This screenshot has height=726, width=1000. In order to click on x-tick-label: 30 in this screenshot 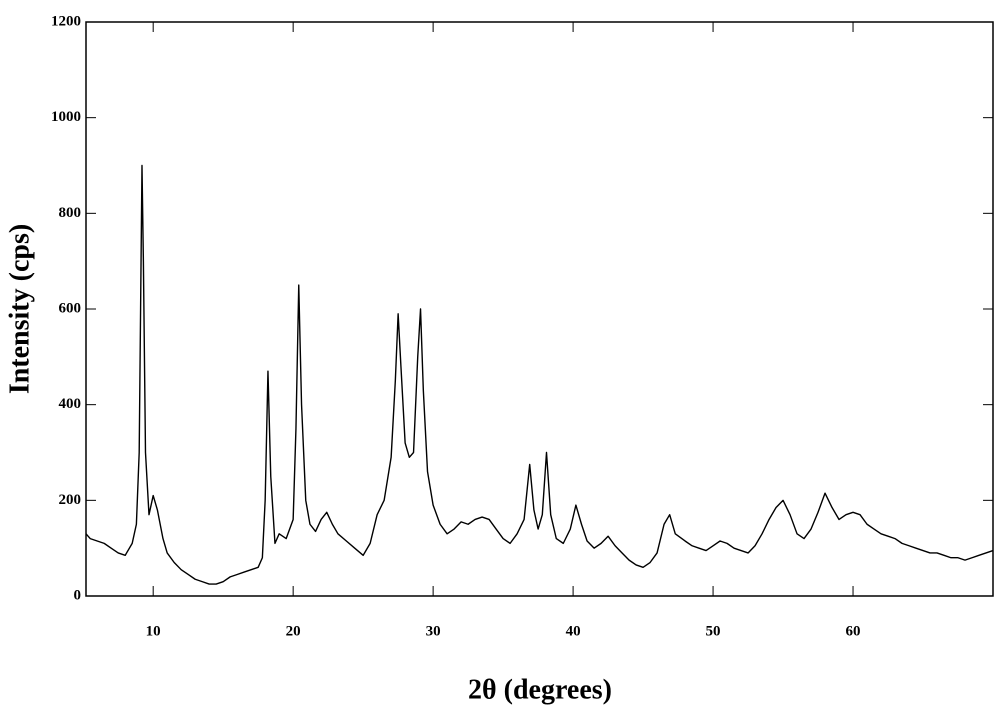, I will do `click(433, 631)`.